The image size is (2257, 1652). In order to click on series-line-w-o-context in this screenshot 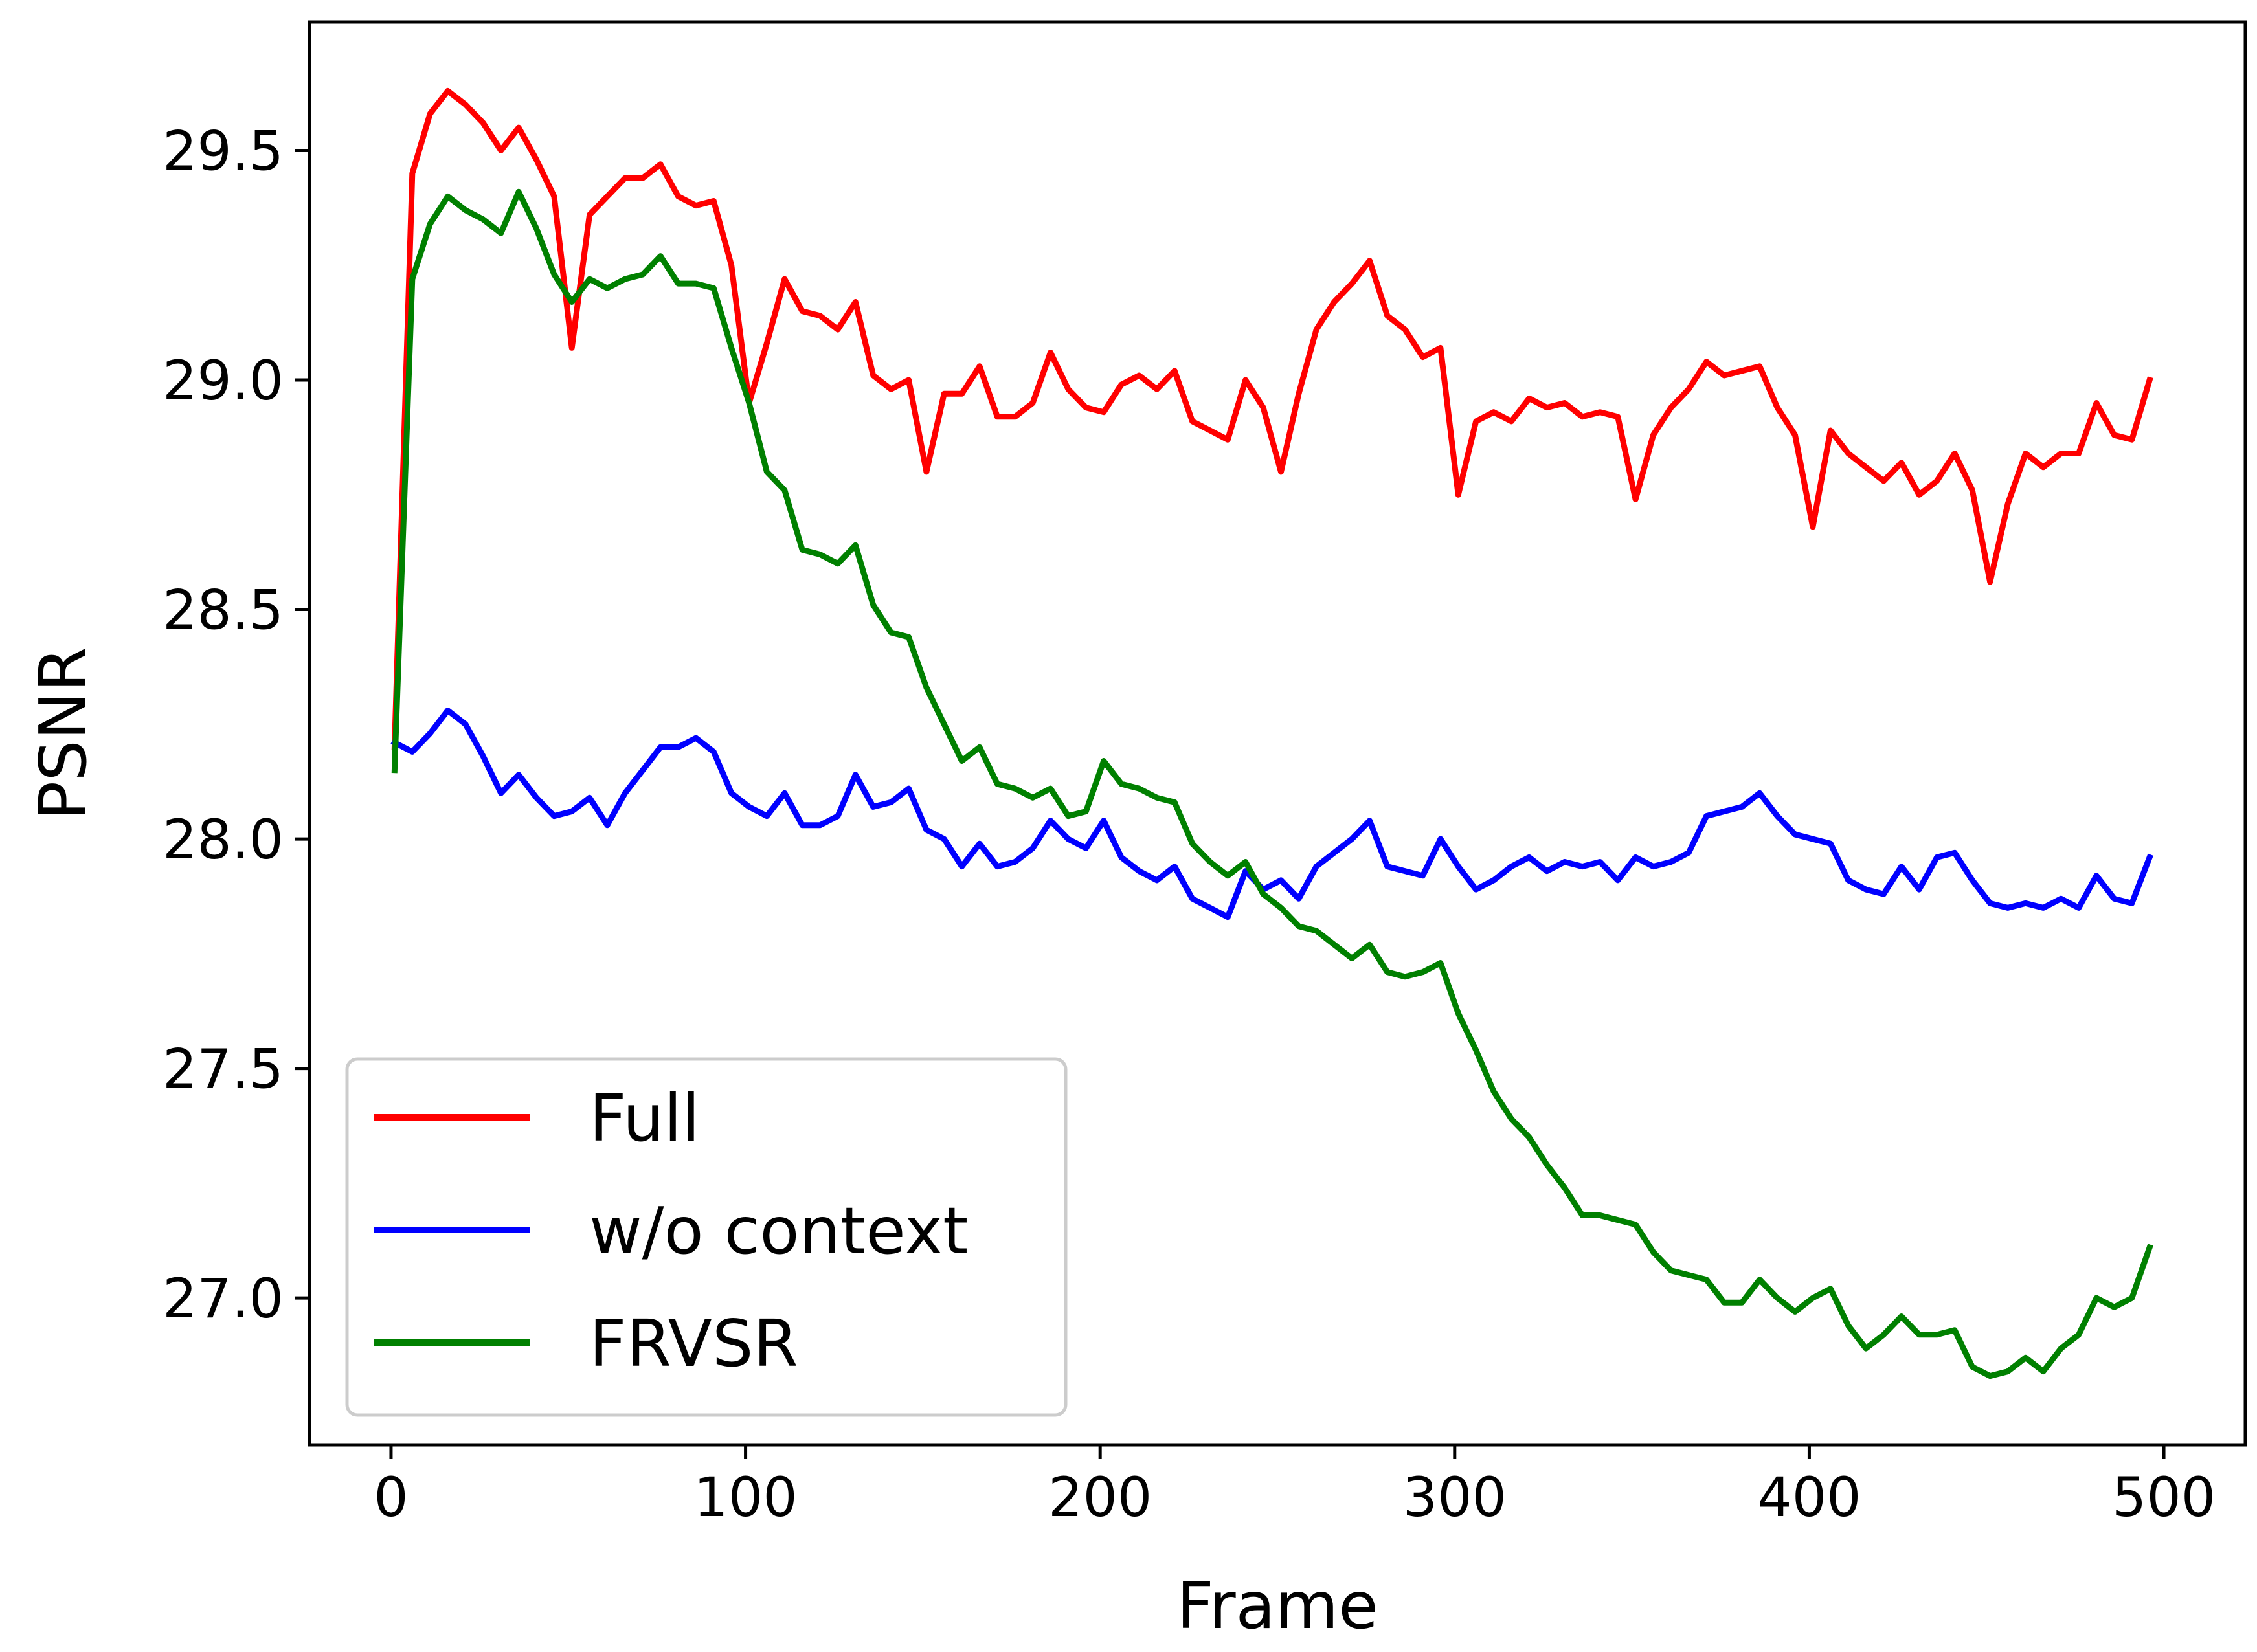, I will do `click(1271, 814)`.